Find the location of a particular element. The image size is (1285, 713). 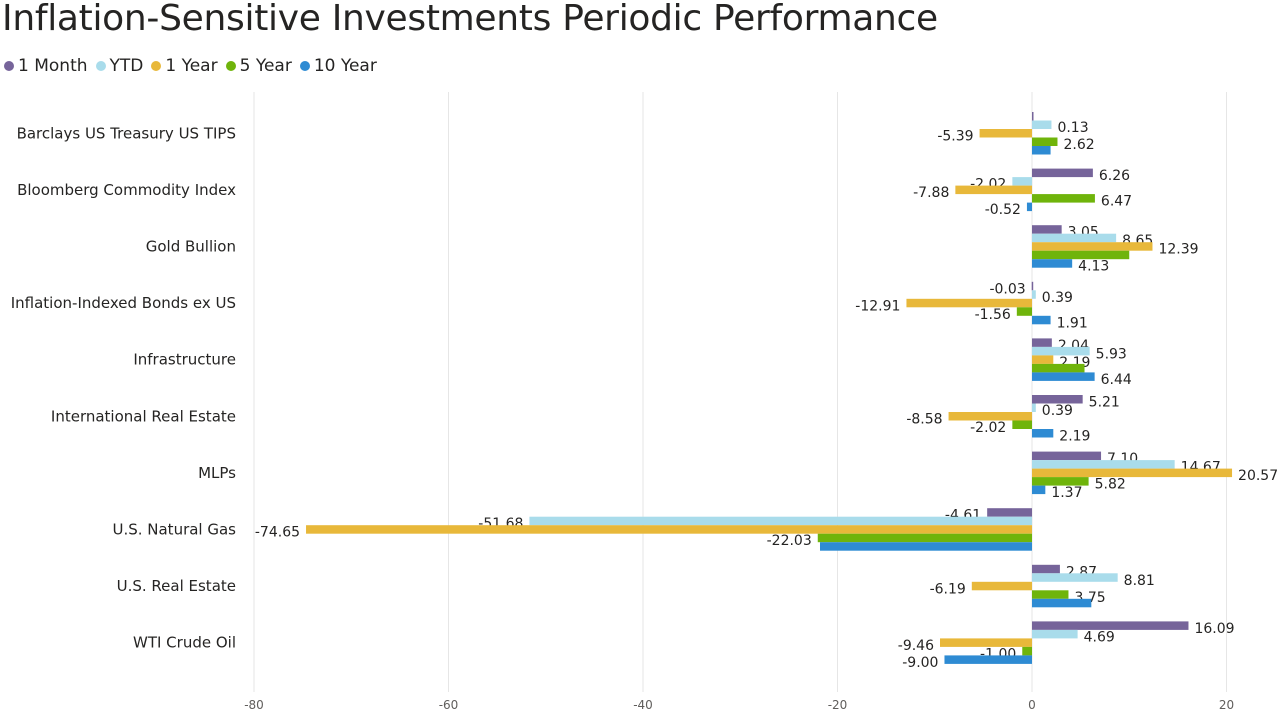

data-label: 6.44 is located at coordinates (1116, 380).